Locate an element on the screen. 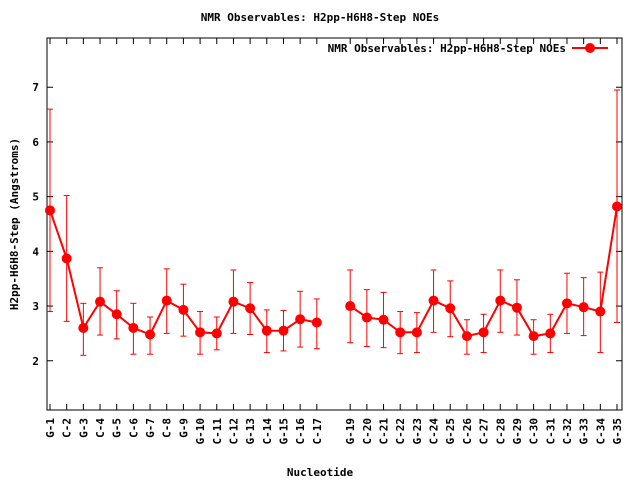  x-tick-label: C-28 is located at coordinates (500, 431).